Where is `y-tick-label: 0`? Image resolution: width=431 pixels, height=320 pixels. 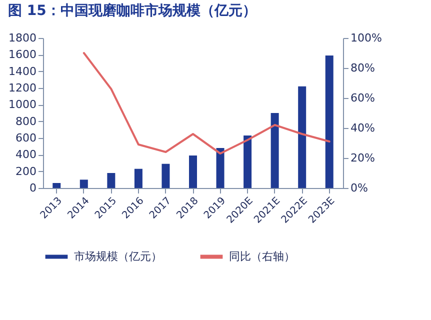 y-tick-label: 0 is located at coordinates (33, 188).